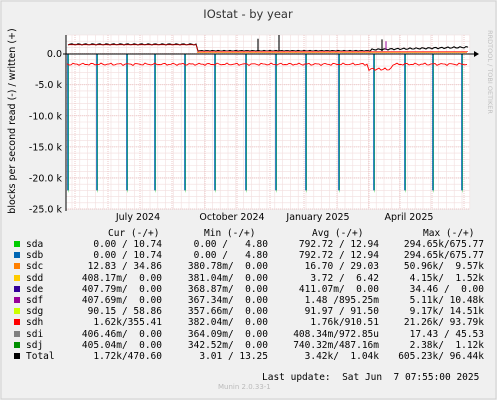 This screenshot has height=400, width=497. I want to click on y-tick-label: -10.0 k, so click(46, 116).